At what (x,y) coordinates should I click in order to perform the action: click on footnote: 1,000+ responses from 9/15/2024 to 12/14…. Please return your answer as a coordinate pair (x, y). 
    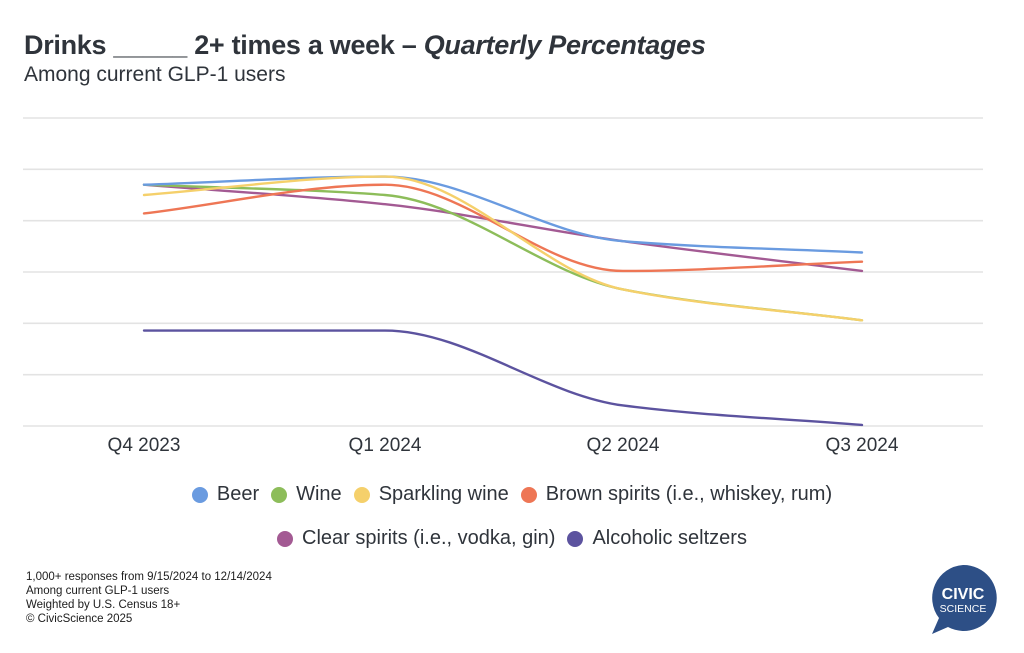
    Looking at the image, I should click on (149, 598).